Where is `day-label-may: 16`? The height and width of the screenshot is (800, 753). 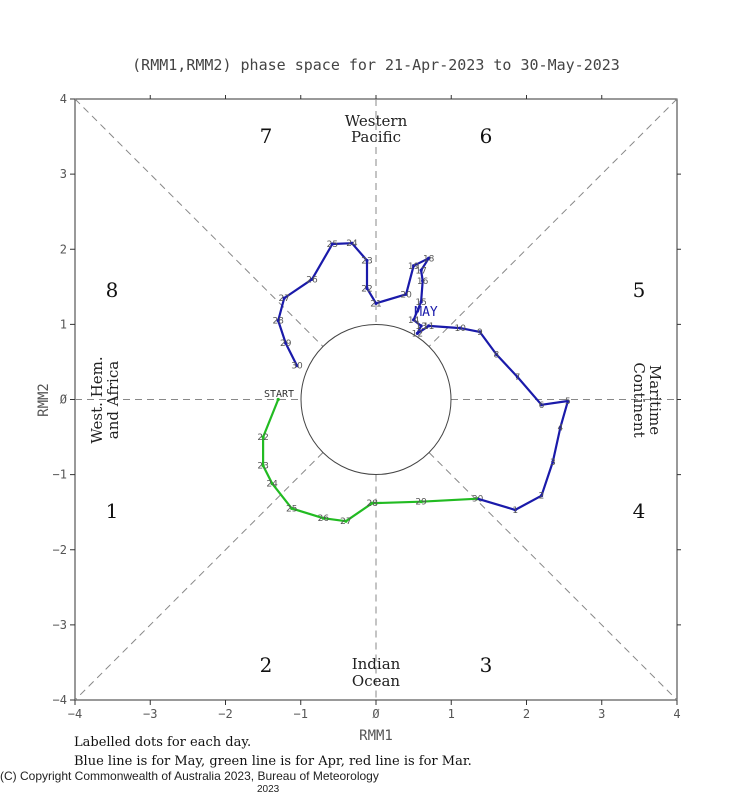 day-label-may: 16 is located at coordinates (423, 282).